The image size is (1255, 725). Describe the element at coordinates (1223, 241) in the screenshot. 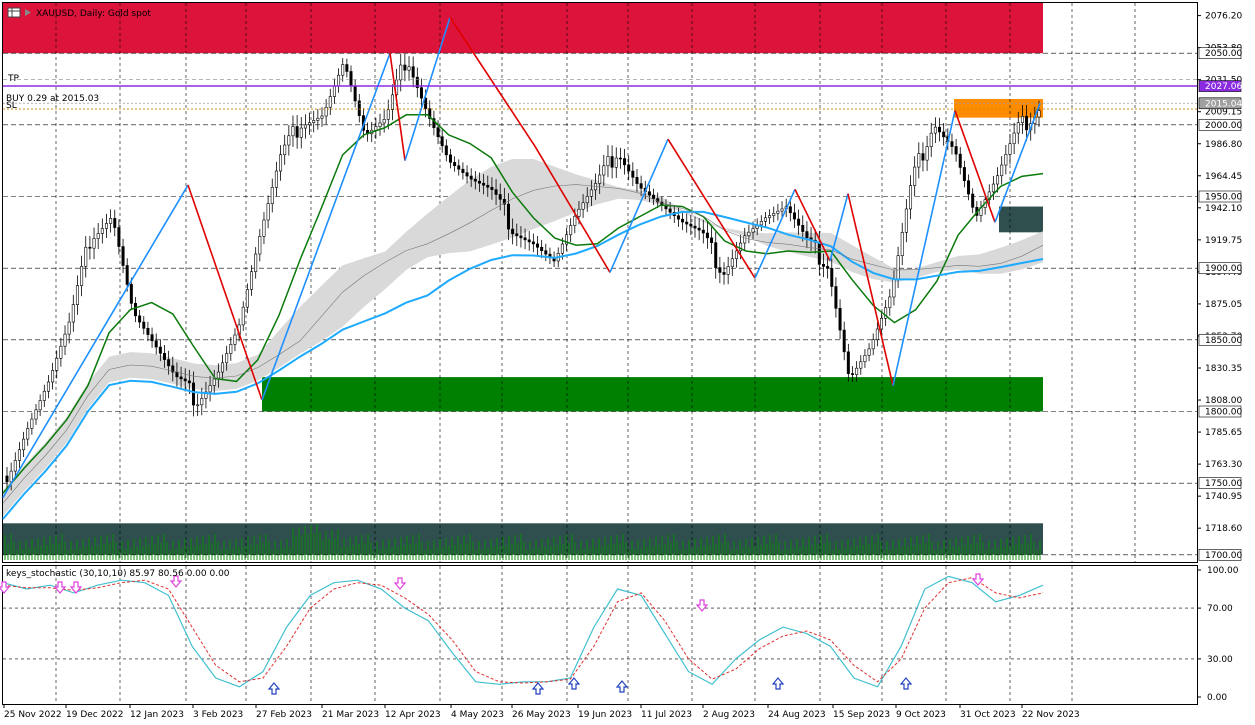

I see `price-tick-label: 1919.75` at that location.